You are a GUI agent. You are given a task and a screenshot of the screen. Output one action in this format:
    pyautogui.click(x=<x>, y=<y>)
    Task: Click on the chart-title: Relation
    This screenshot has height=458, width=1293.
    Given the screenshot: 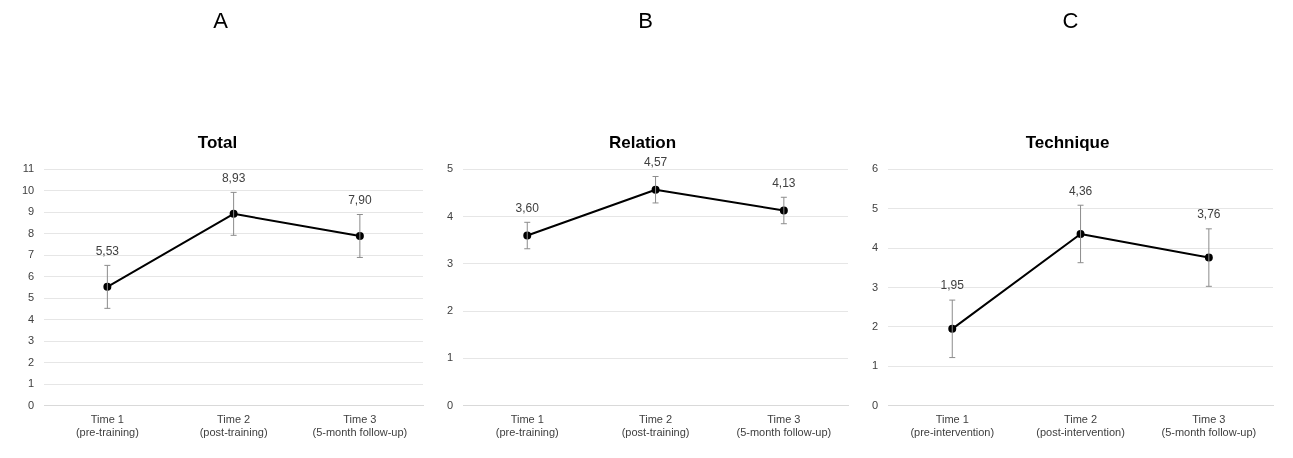 What is the action you would take?
    pyautogui.click(x=642, y=142)
    